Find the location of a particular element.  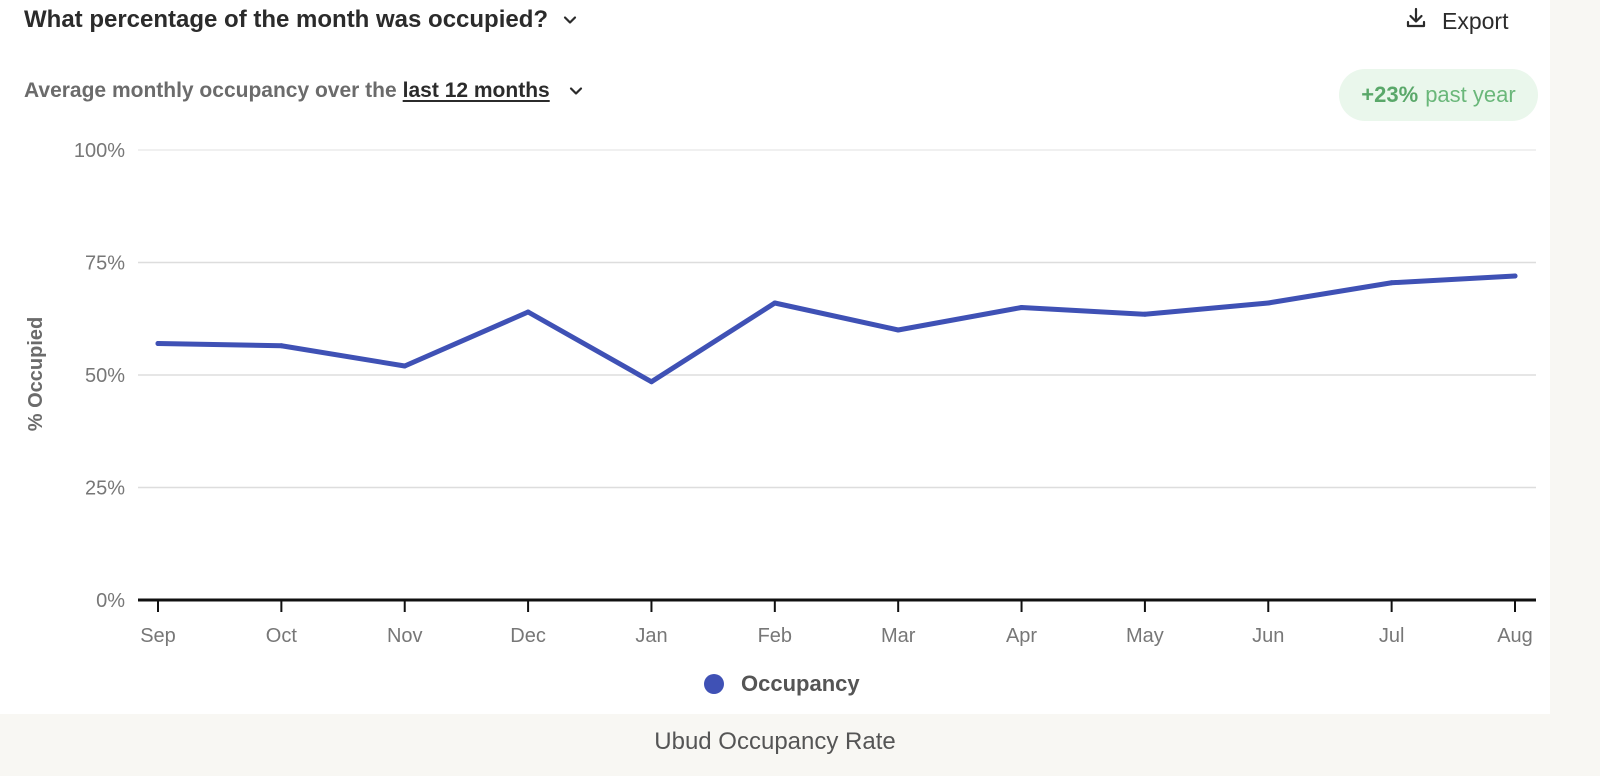

x-tick-label: Jun is located at coordinates (1268, 636).